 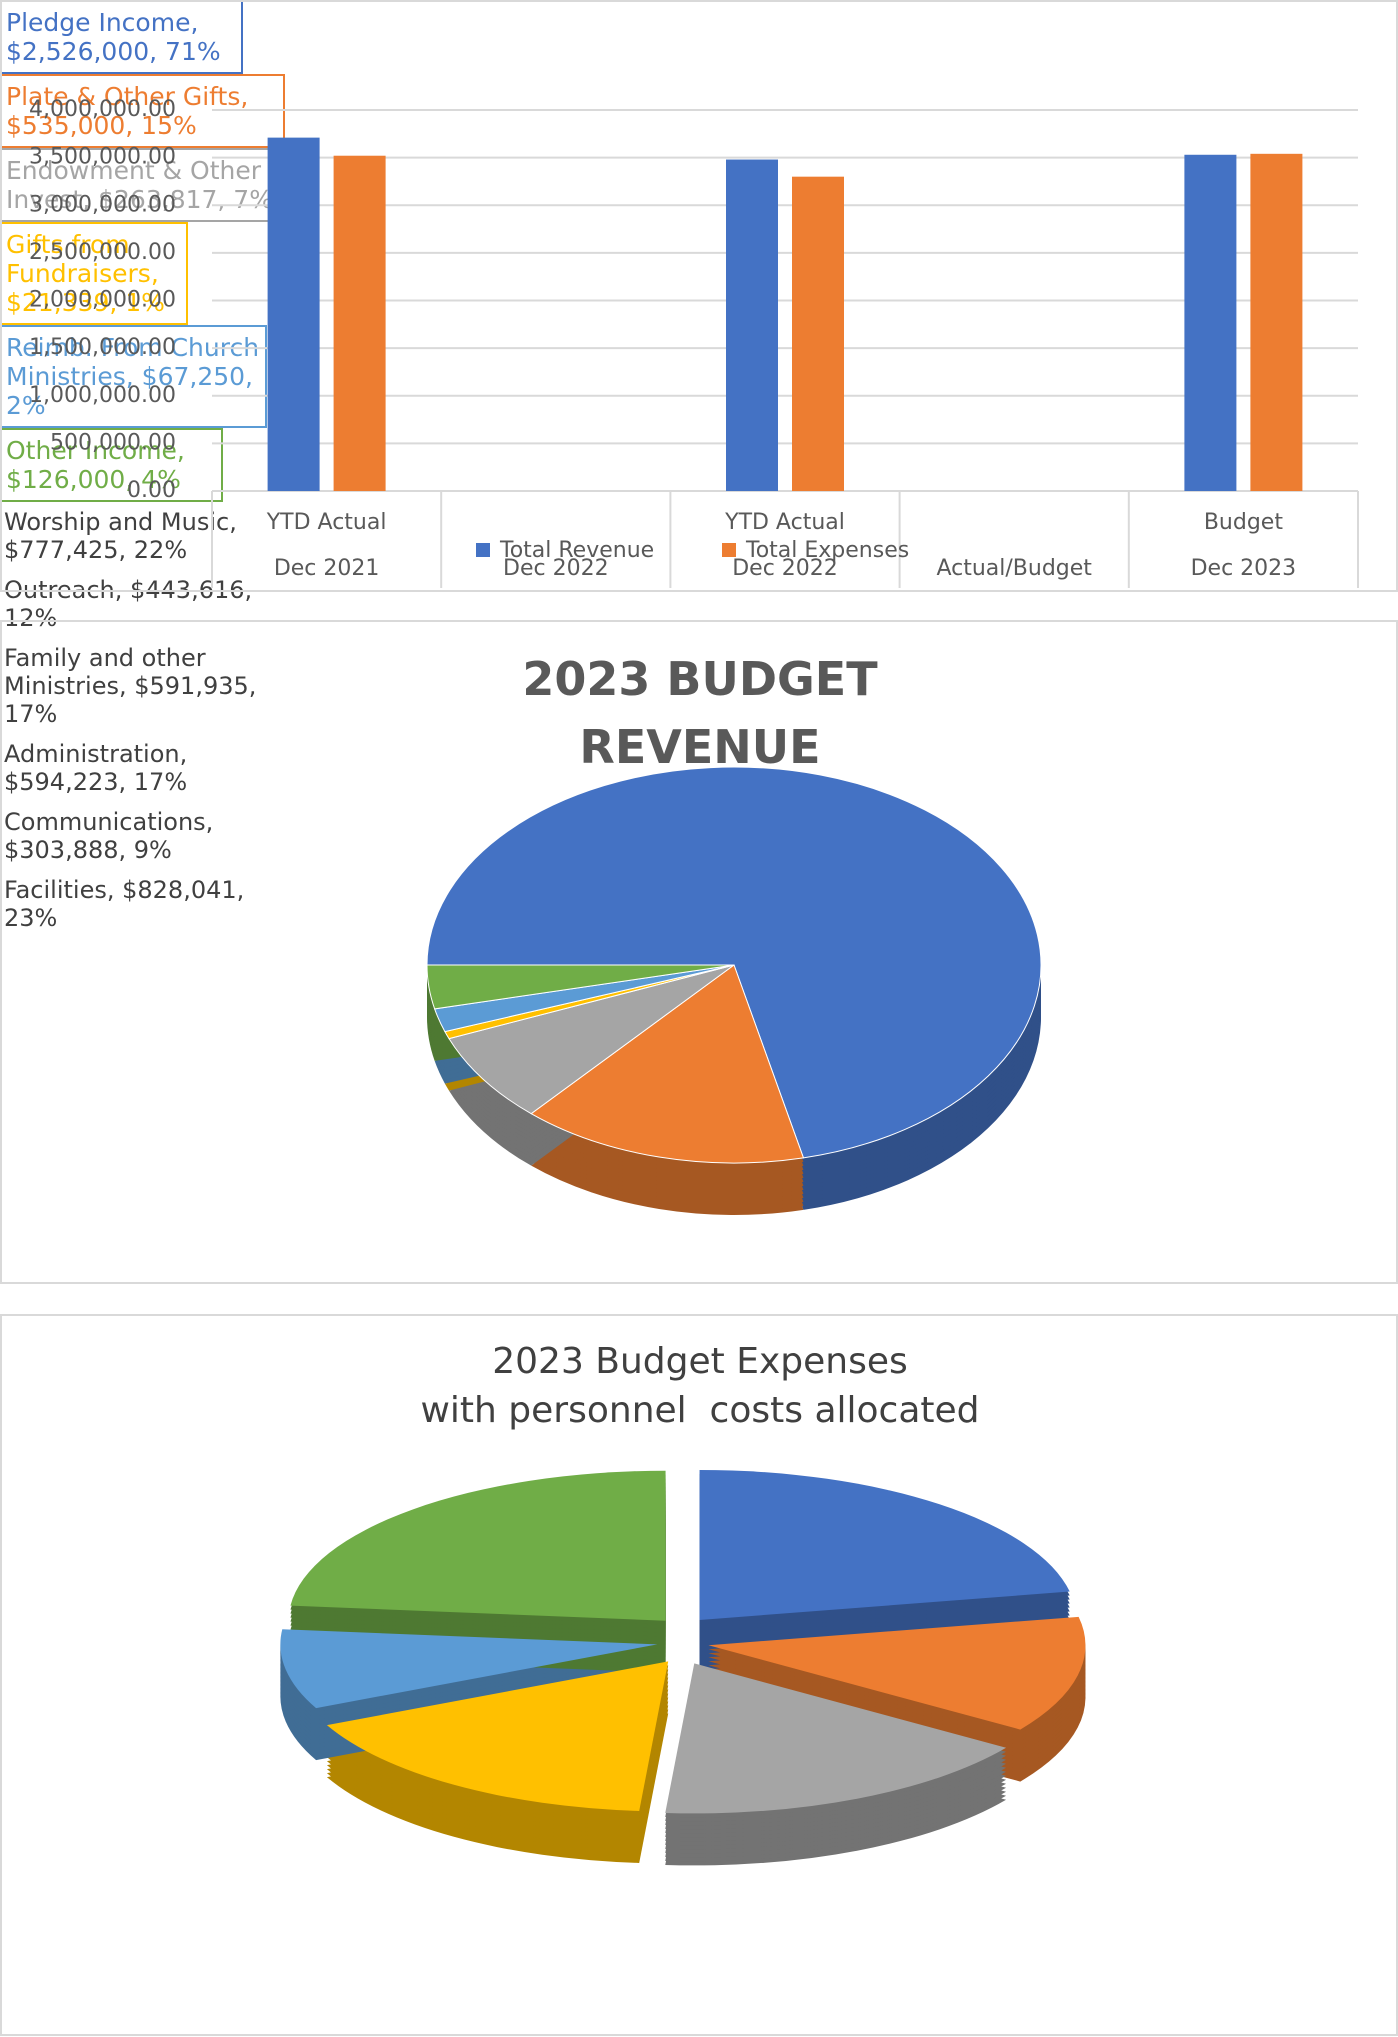 What do you see at coordinates (102, 157) in the screenshot?
I see `y-tick-label: 3,500,000.00` at bounding box center [102, 157].